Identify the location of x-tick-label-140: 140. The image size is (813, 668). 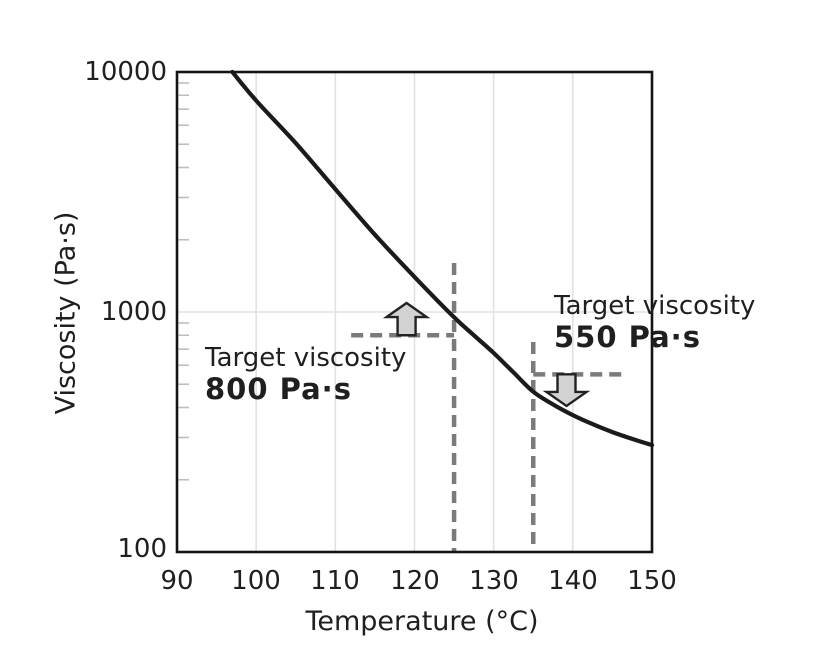
(573, 581).